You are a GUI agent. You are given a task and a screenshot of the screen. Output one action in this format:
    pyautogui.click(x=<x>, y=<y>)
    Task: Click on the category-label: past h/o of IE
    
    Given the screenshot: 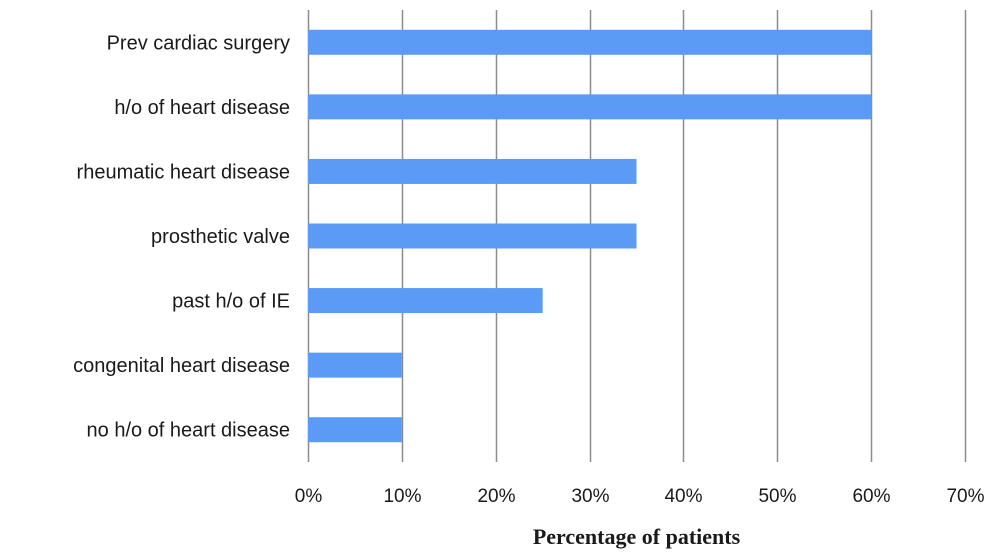 What is the action you would take?
    pyautogui.click(x=231, y=302)
    